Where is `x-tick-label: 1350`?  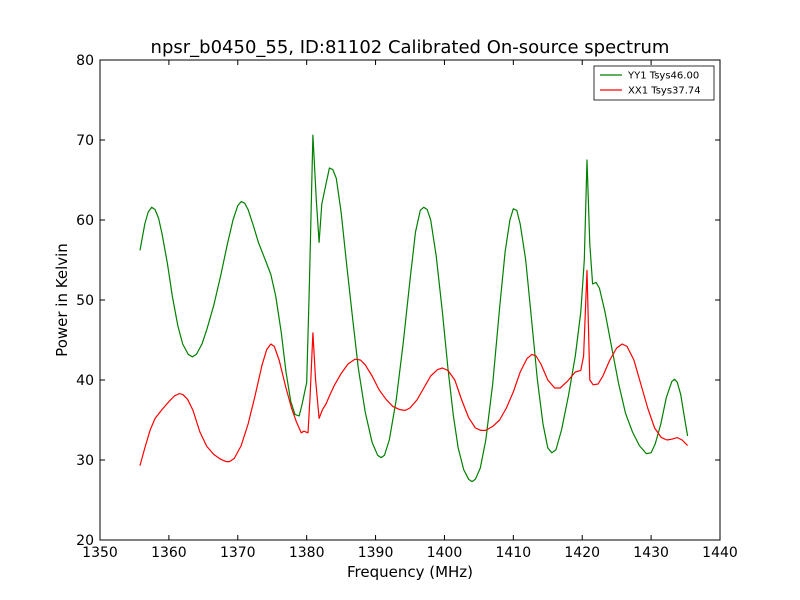 x-tick-label: 1350 is located at coordinates (100, 553).